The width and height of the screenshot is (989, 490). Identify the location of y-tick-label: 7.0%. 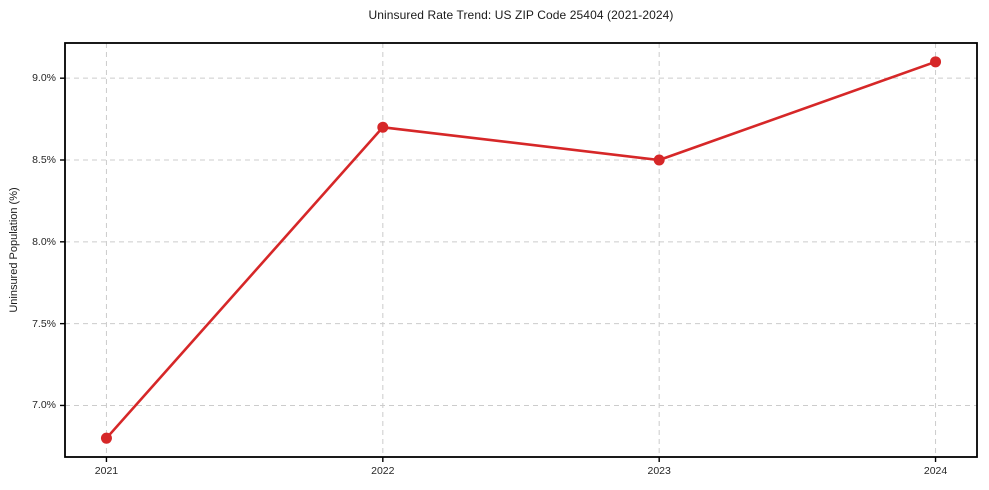
(44, 405).